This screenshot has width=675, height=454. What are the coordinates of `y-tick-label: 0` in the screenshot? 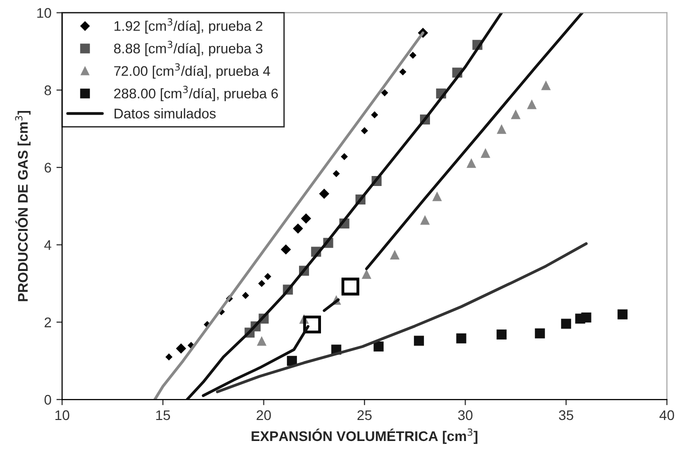 It's located at (48, 399).